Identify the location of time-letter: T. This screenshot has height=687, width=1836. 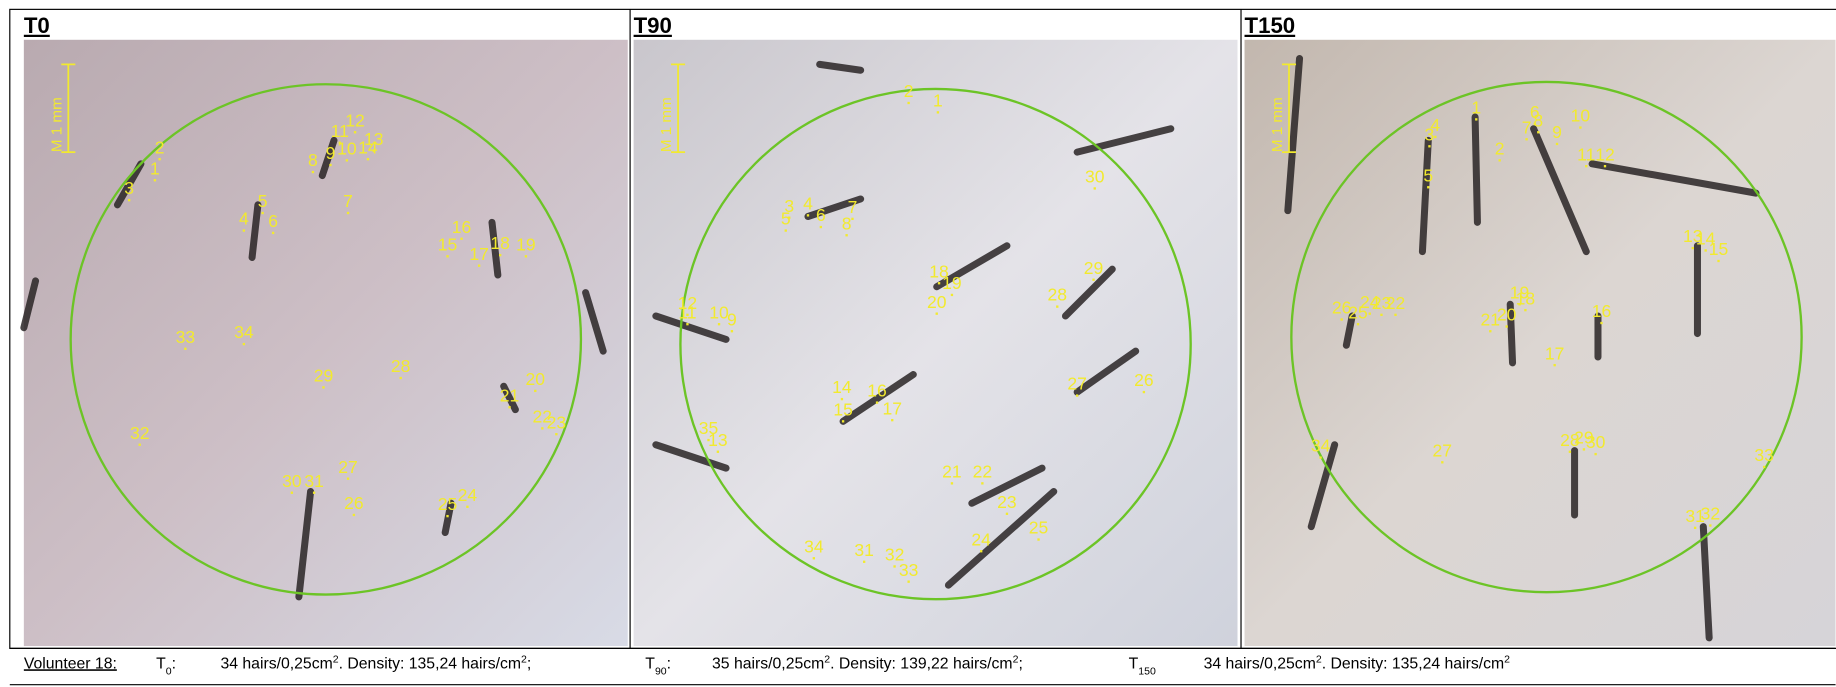
(161, 663).